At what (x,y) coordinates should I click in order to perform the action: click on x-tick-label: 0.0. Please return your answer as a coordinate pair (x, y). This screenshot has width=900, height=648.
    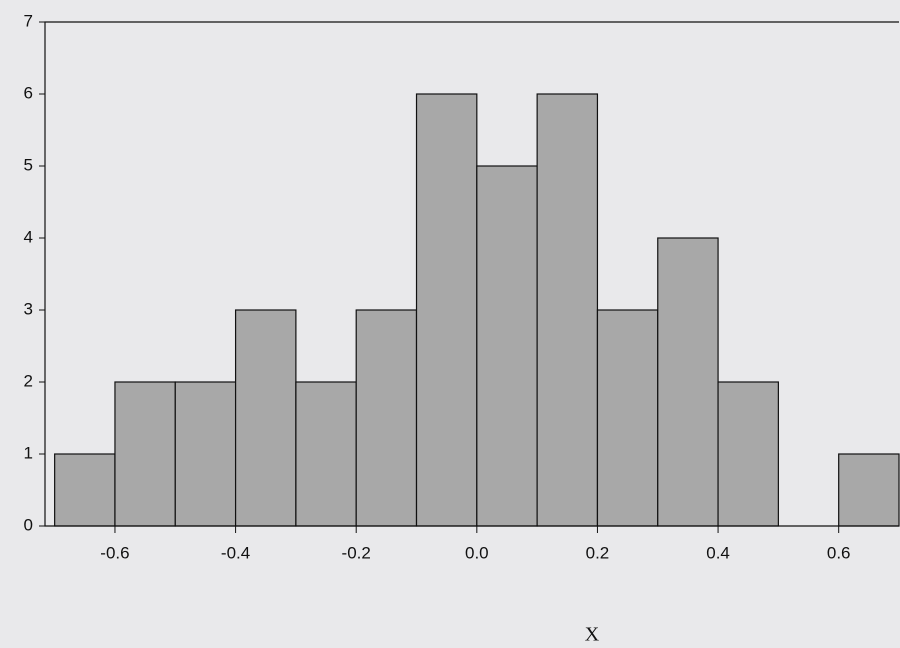
    Looking at the image, I should click on (477, 552).